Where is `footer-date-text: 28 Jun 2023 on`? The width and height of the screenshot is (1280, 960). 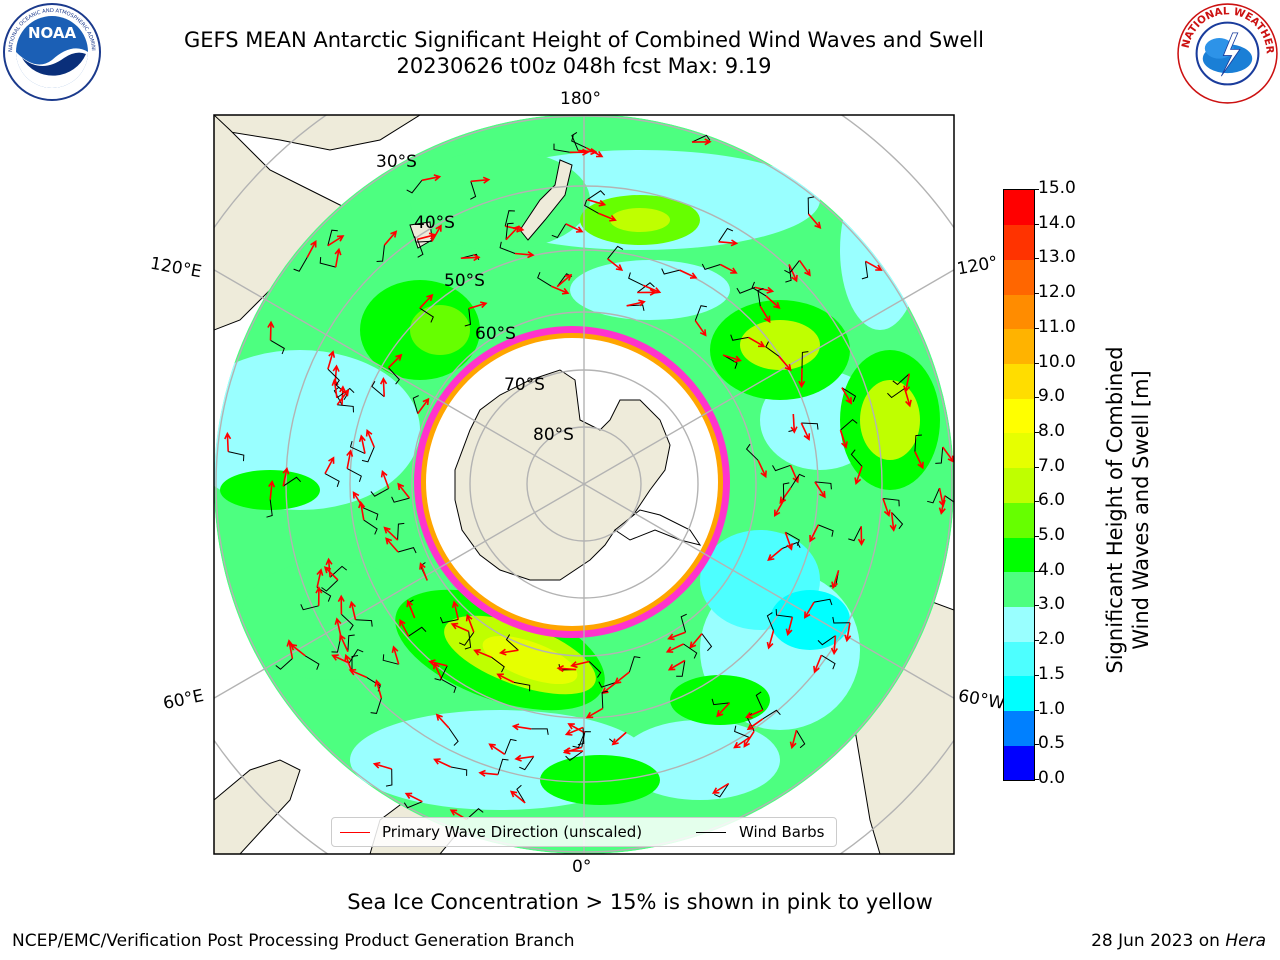
footer-date-text: 28 Jun 2023 on is located at coordinates (1158, 941).